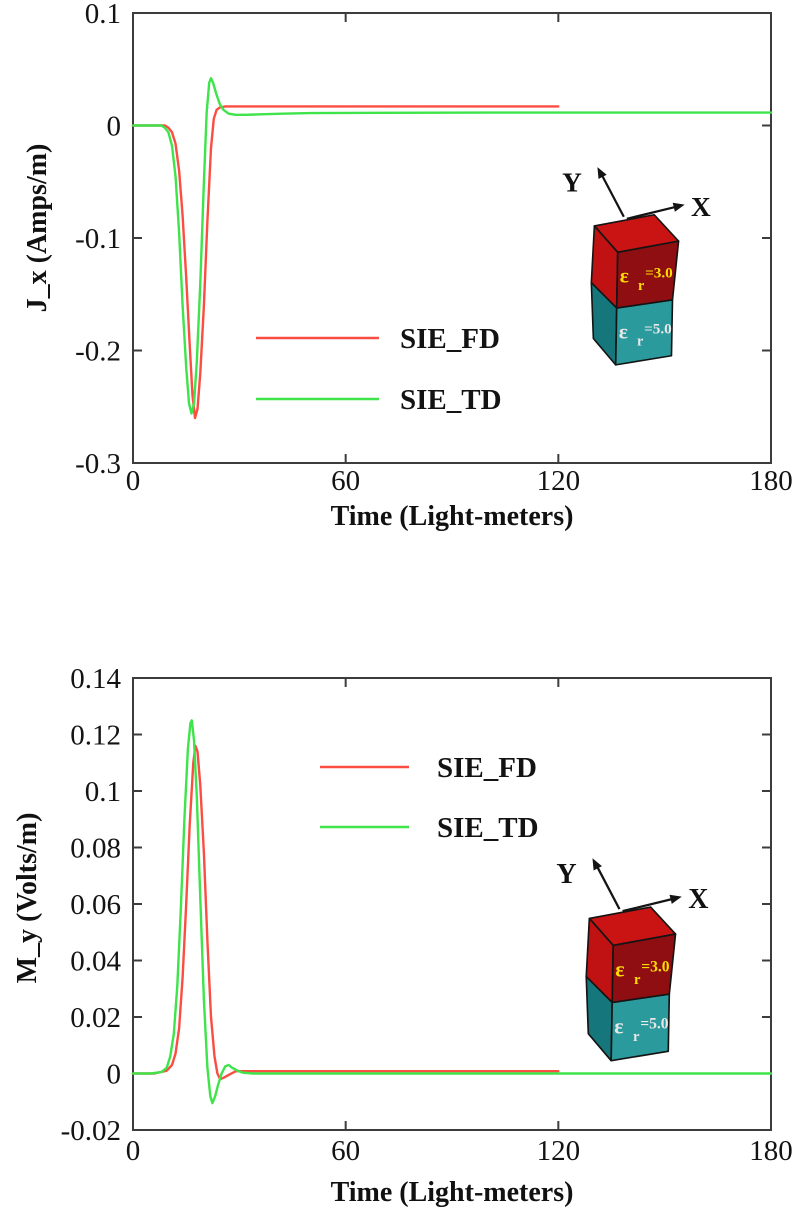 This screenshot has height=1216, width=800. I want to click on dielectric-cube-inset-my: Y X ε r =3.0 ε r =5.0, so click(632, 960).